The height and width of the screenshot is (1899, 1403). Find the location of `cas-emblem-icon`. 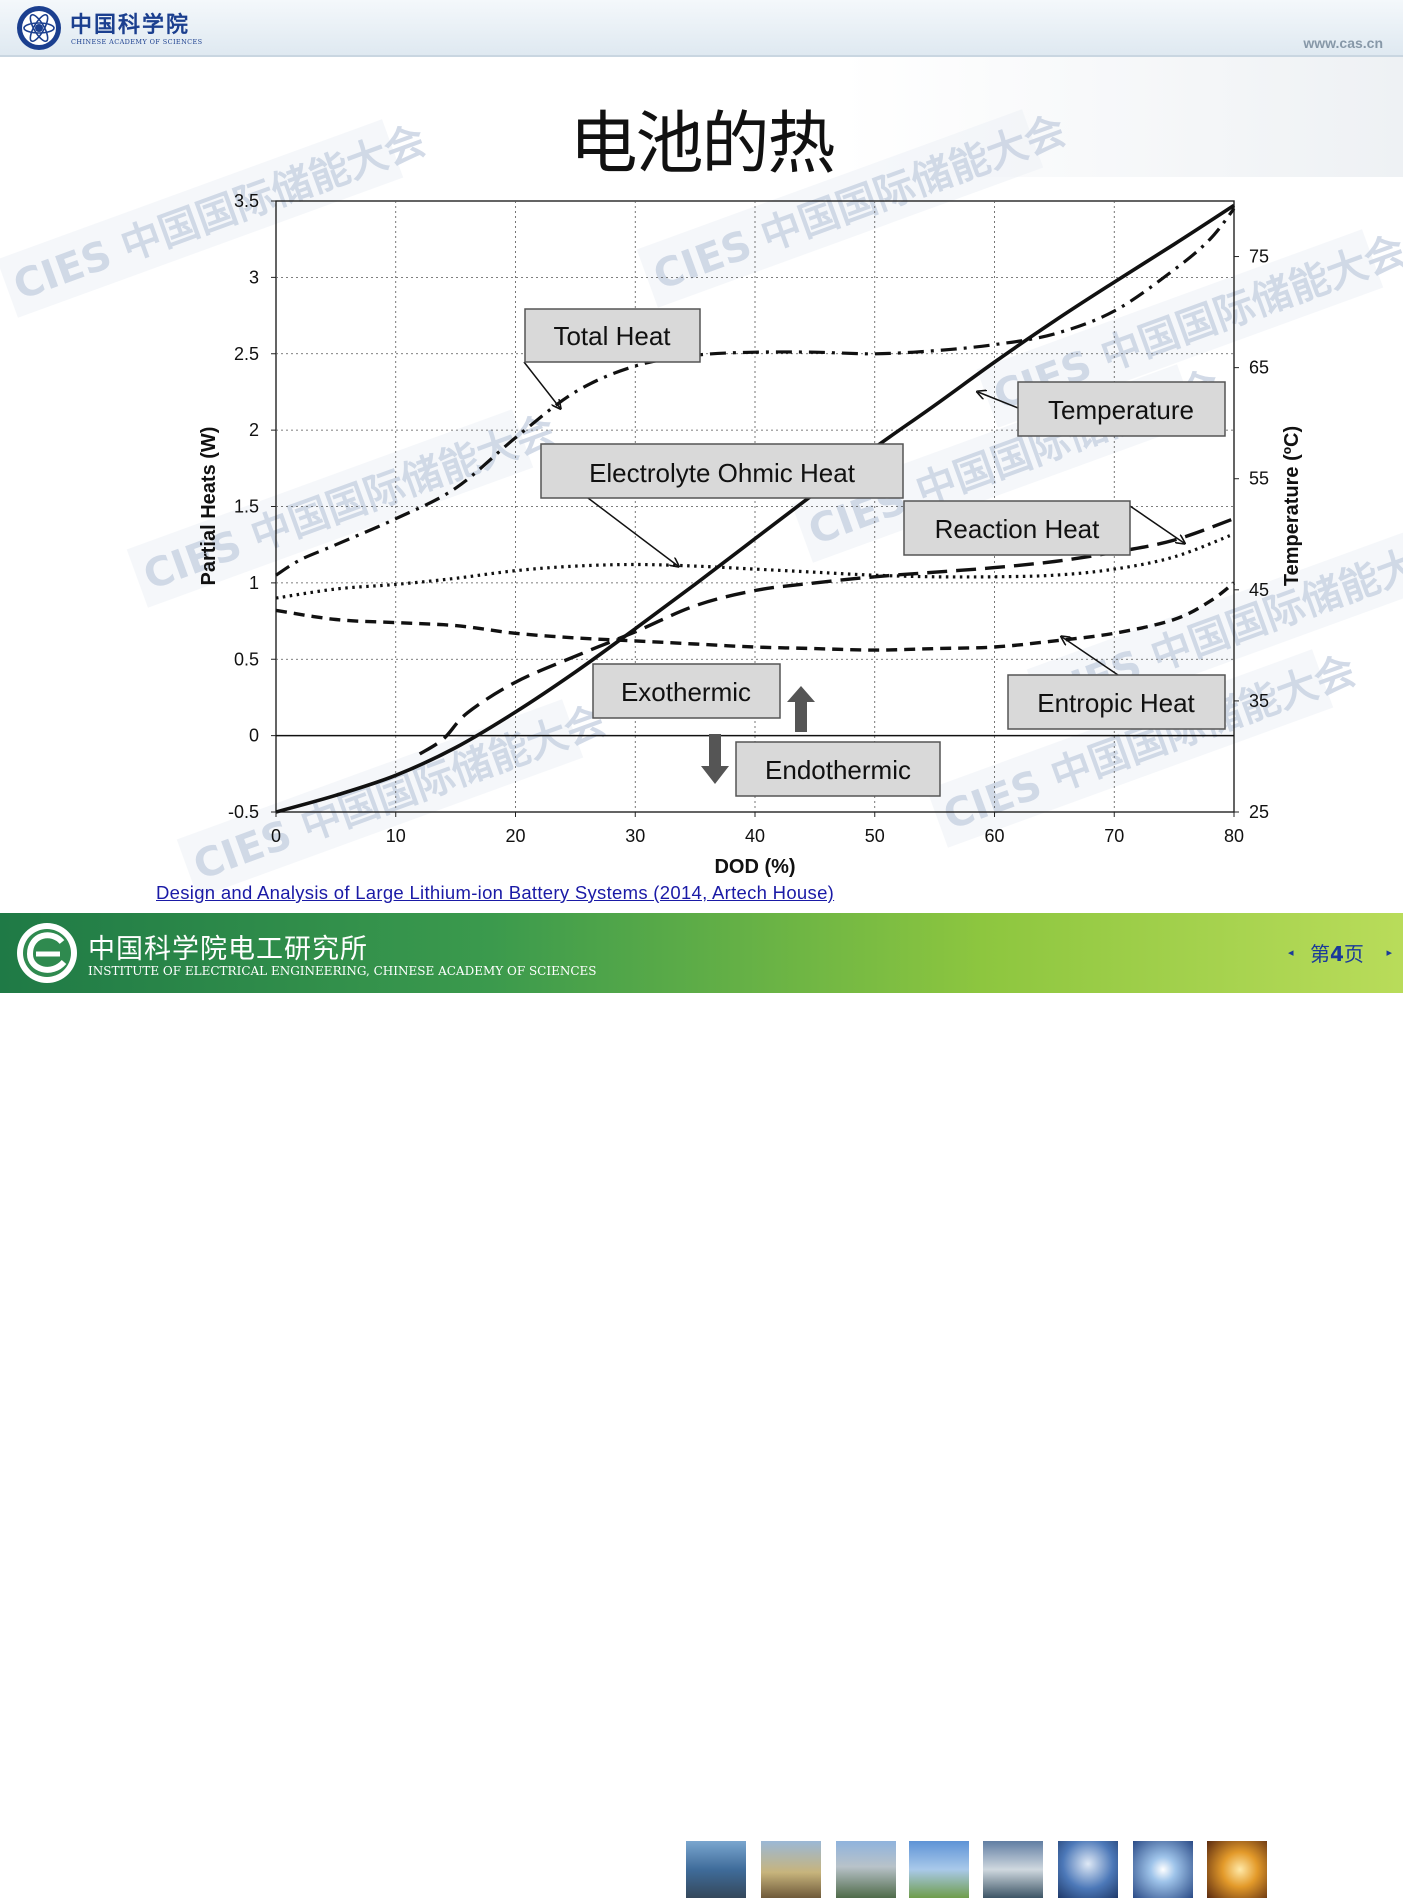

cas-emblem-icon is located at coordinates (39, 28).